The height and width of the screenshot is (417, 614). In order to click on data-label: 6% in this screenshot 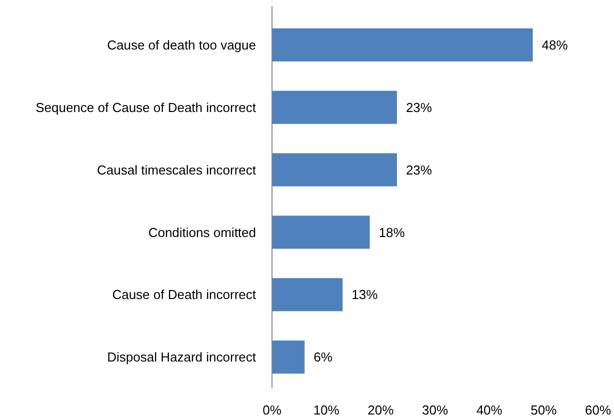, I will do `click(323, 357)`.